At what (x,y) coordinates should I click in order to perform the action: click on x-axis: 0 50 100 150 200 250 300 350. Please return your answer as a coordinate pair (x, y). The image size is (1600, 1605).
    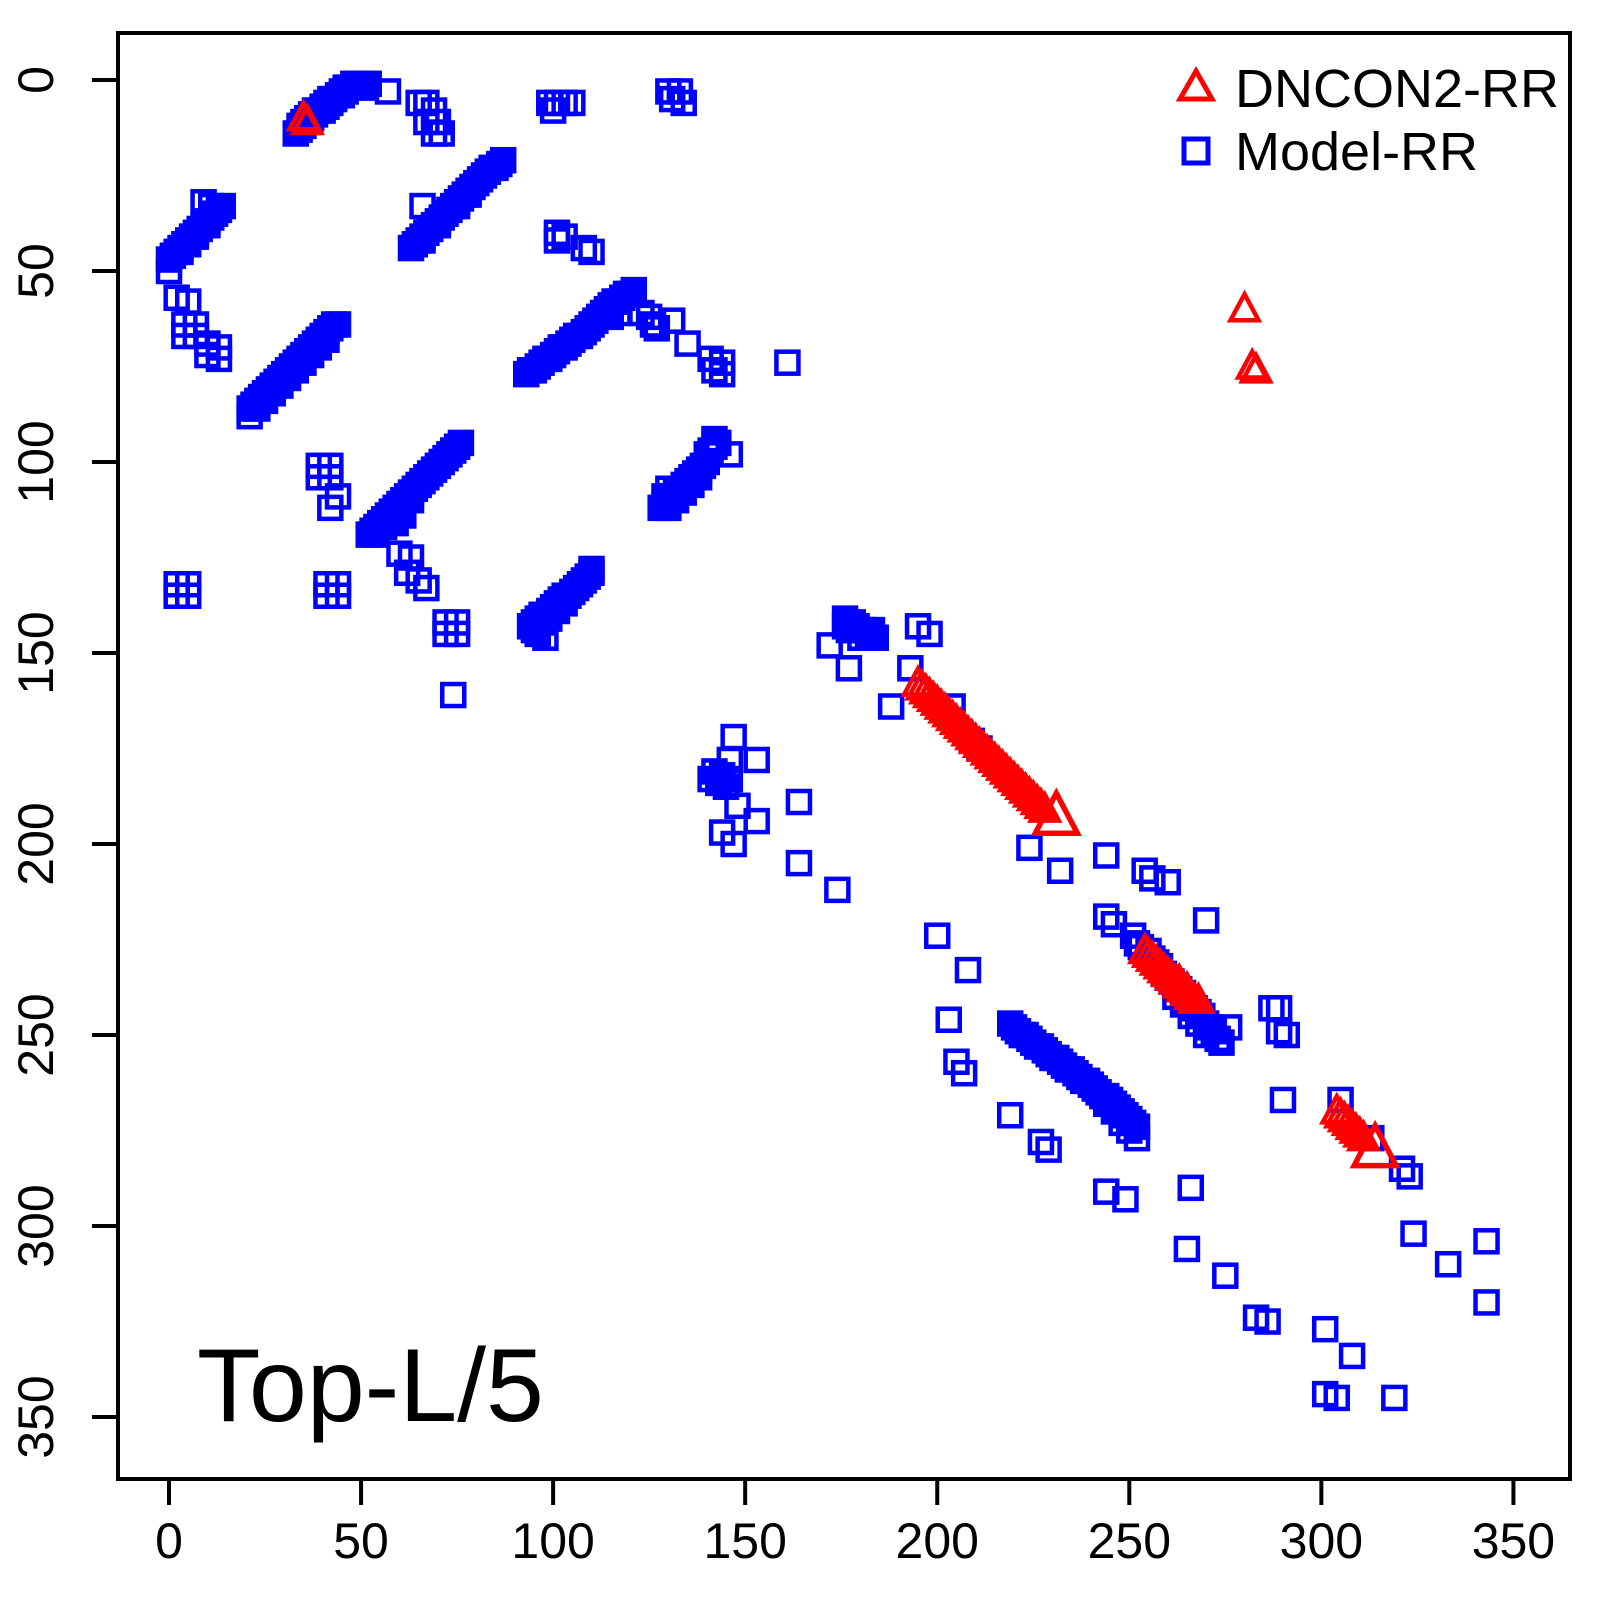
    Looking at the image, I should click on (855, 1524).